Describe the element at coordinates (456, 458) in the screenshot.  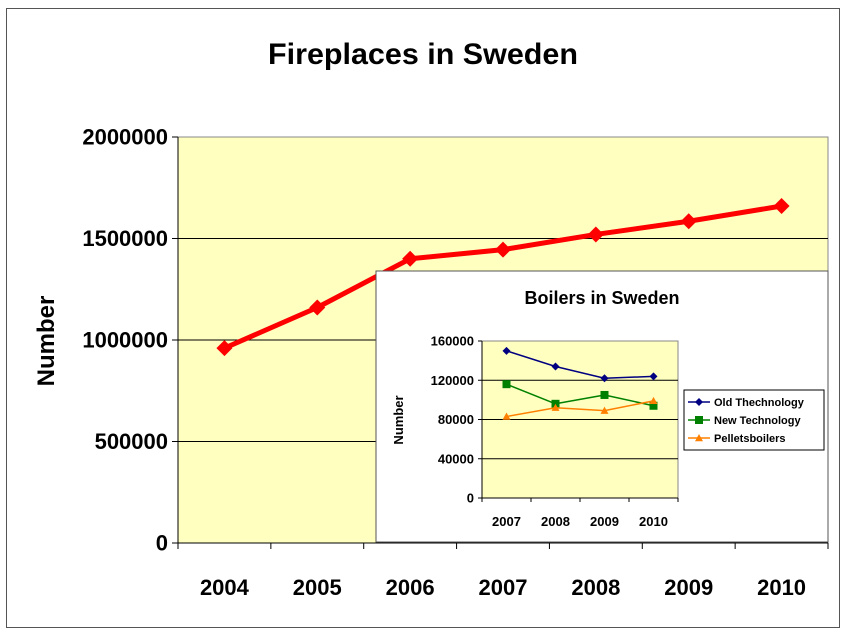
I see `inset-y-tick-label: 40000` at that location.